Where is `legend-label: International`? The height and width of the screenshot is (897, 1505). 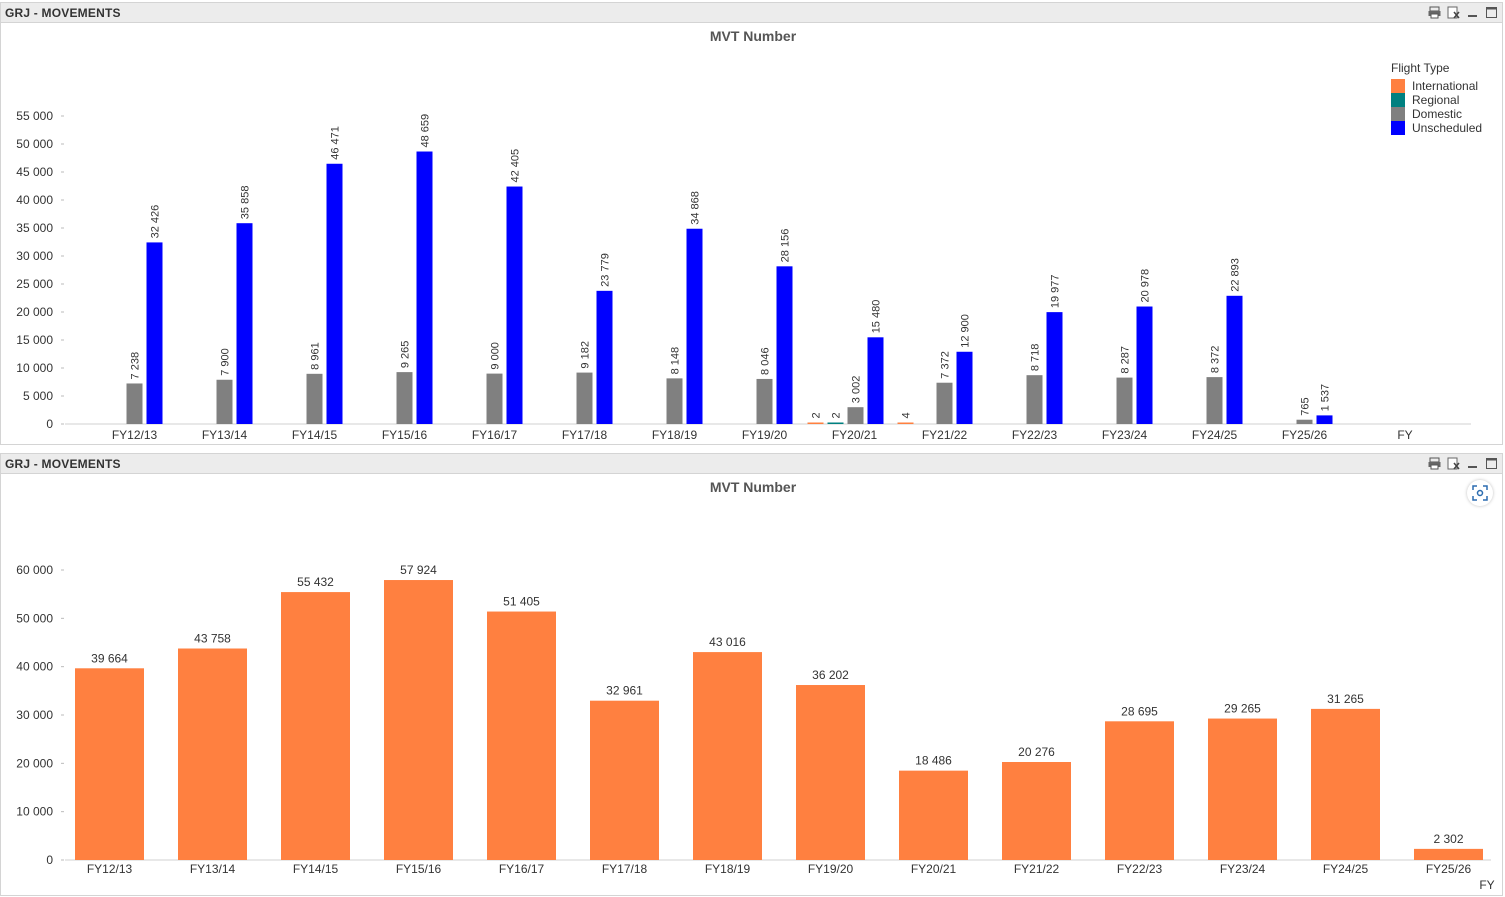 legend-label: International is located at coordinates (1445, 86).